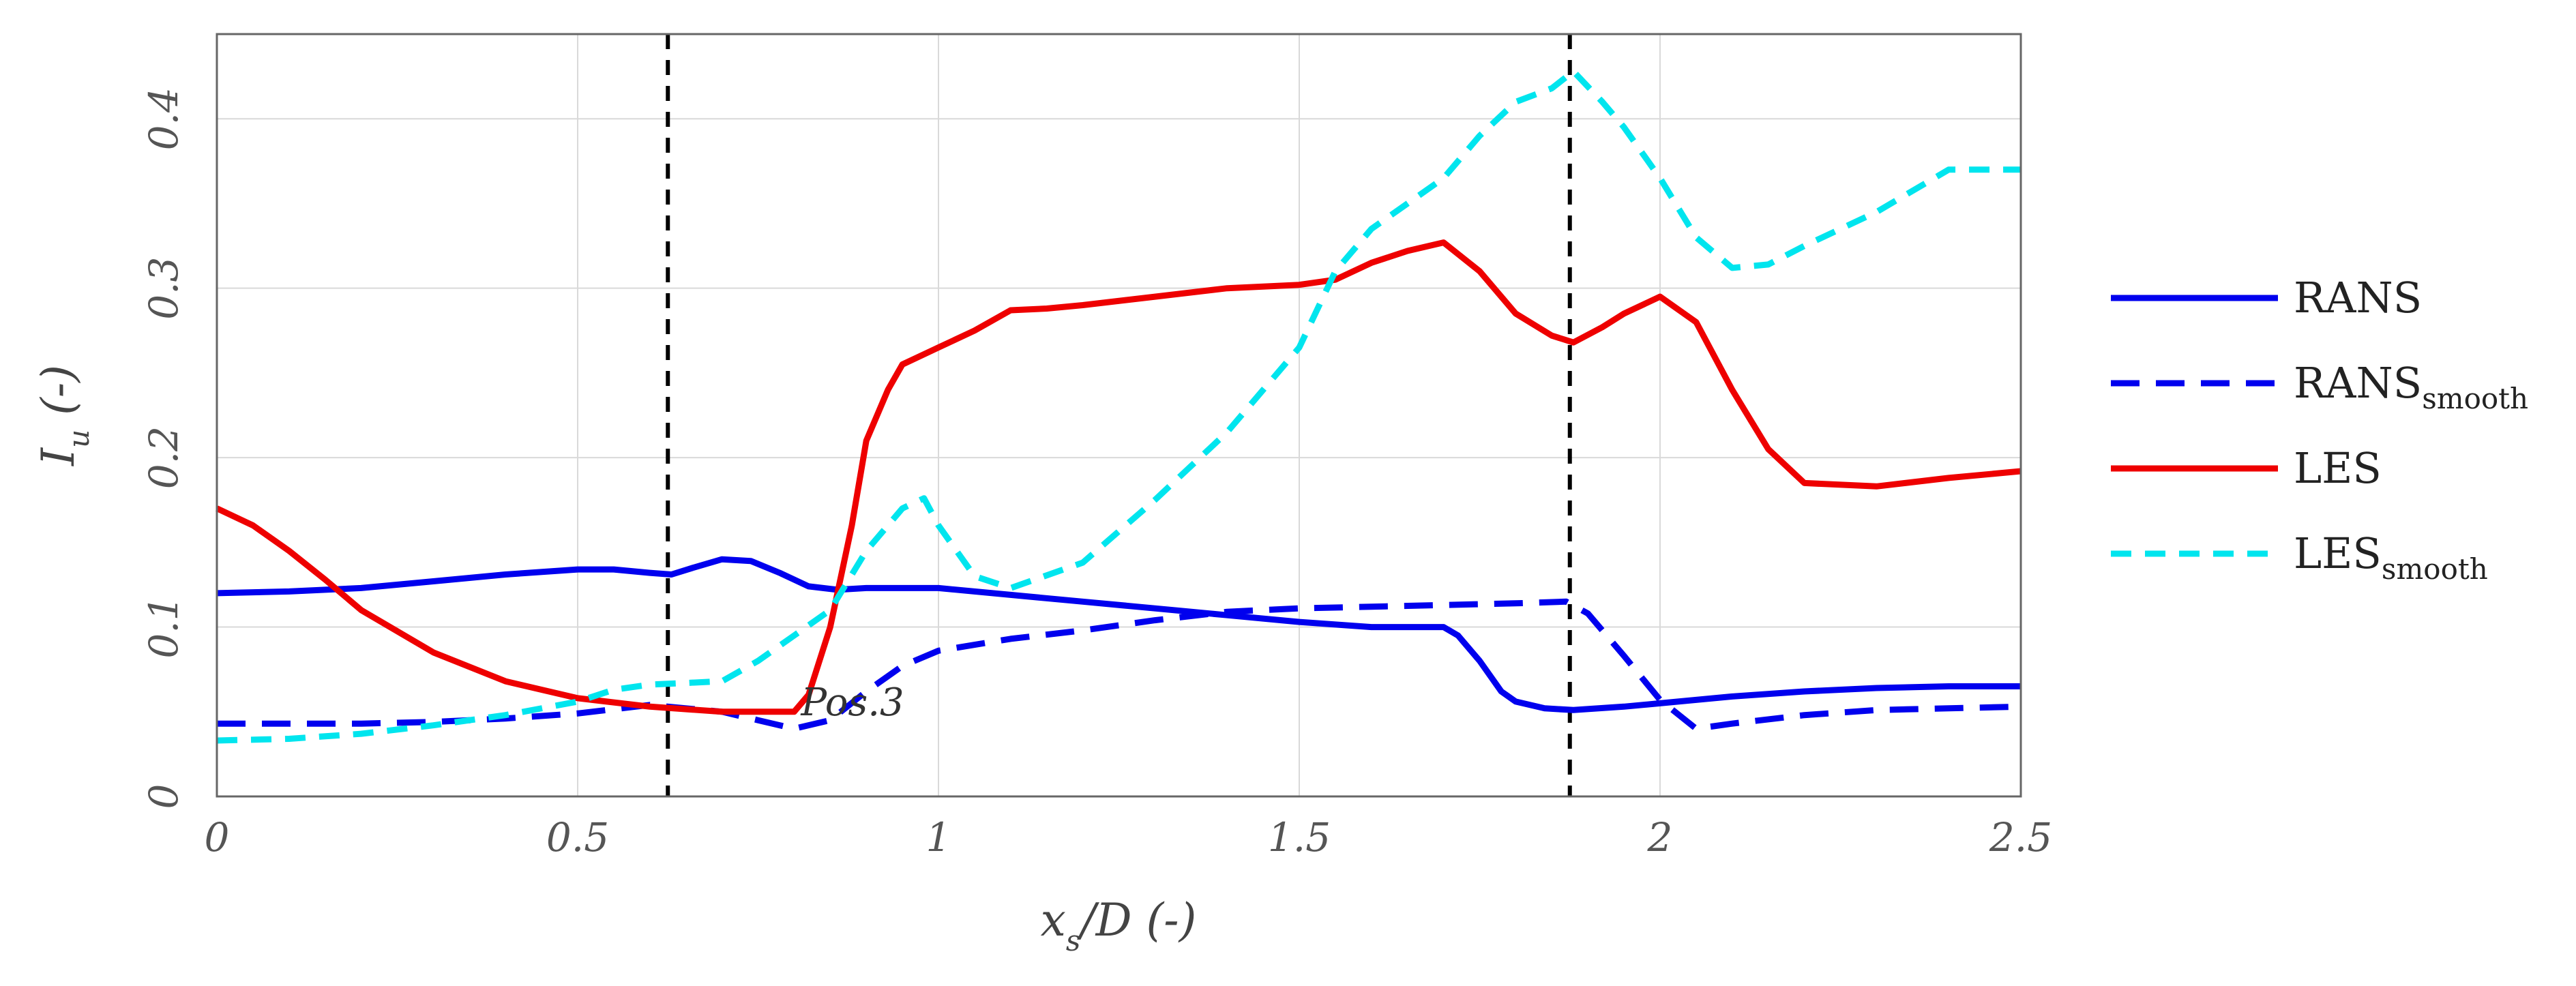 This screenshot has width=2576, height=986. Describe the element at coordinates (938, 837) in the screenshot. I see `x-tick-label: 1` at that location.